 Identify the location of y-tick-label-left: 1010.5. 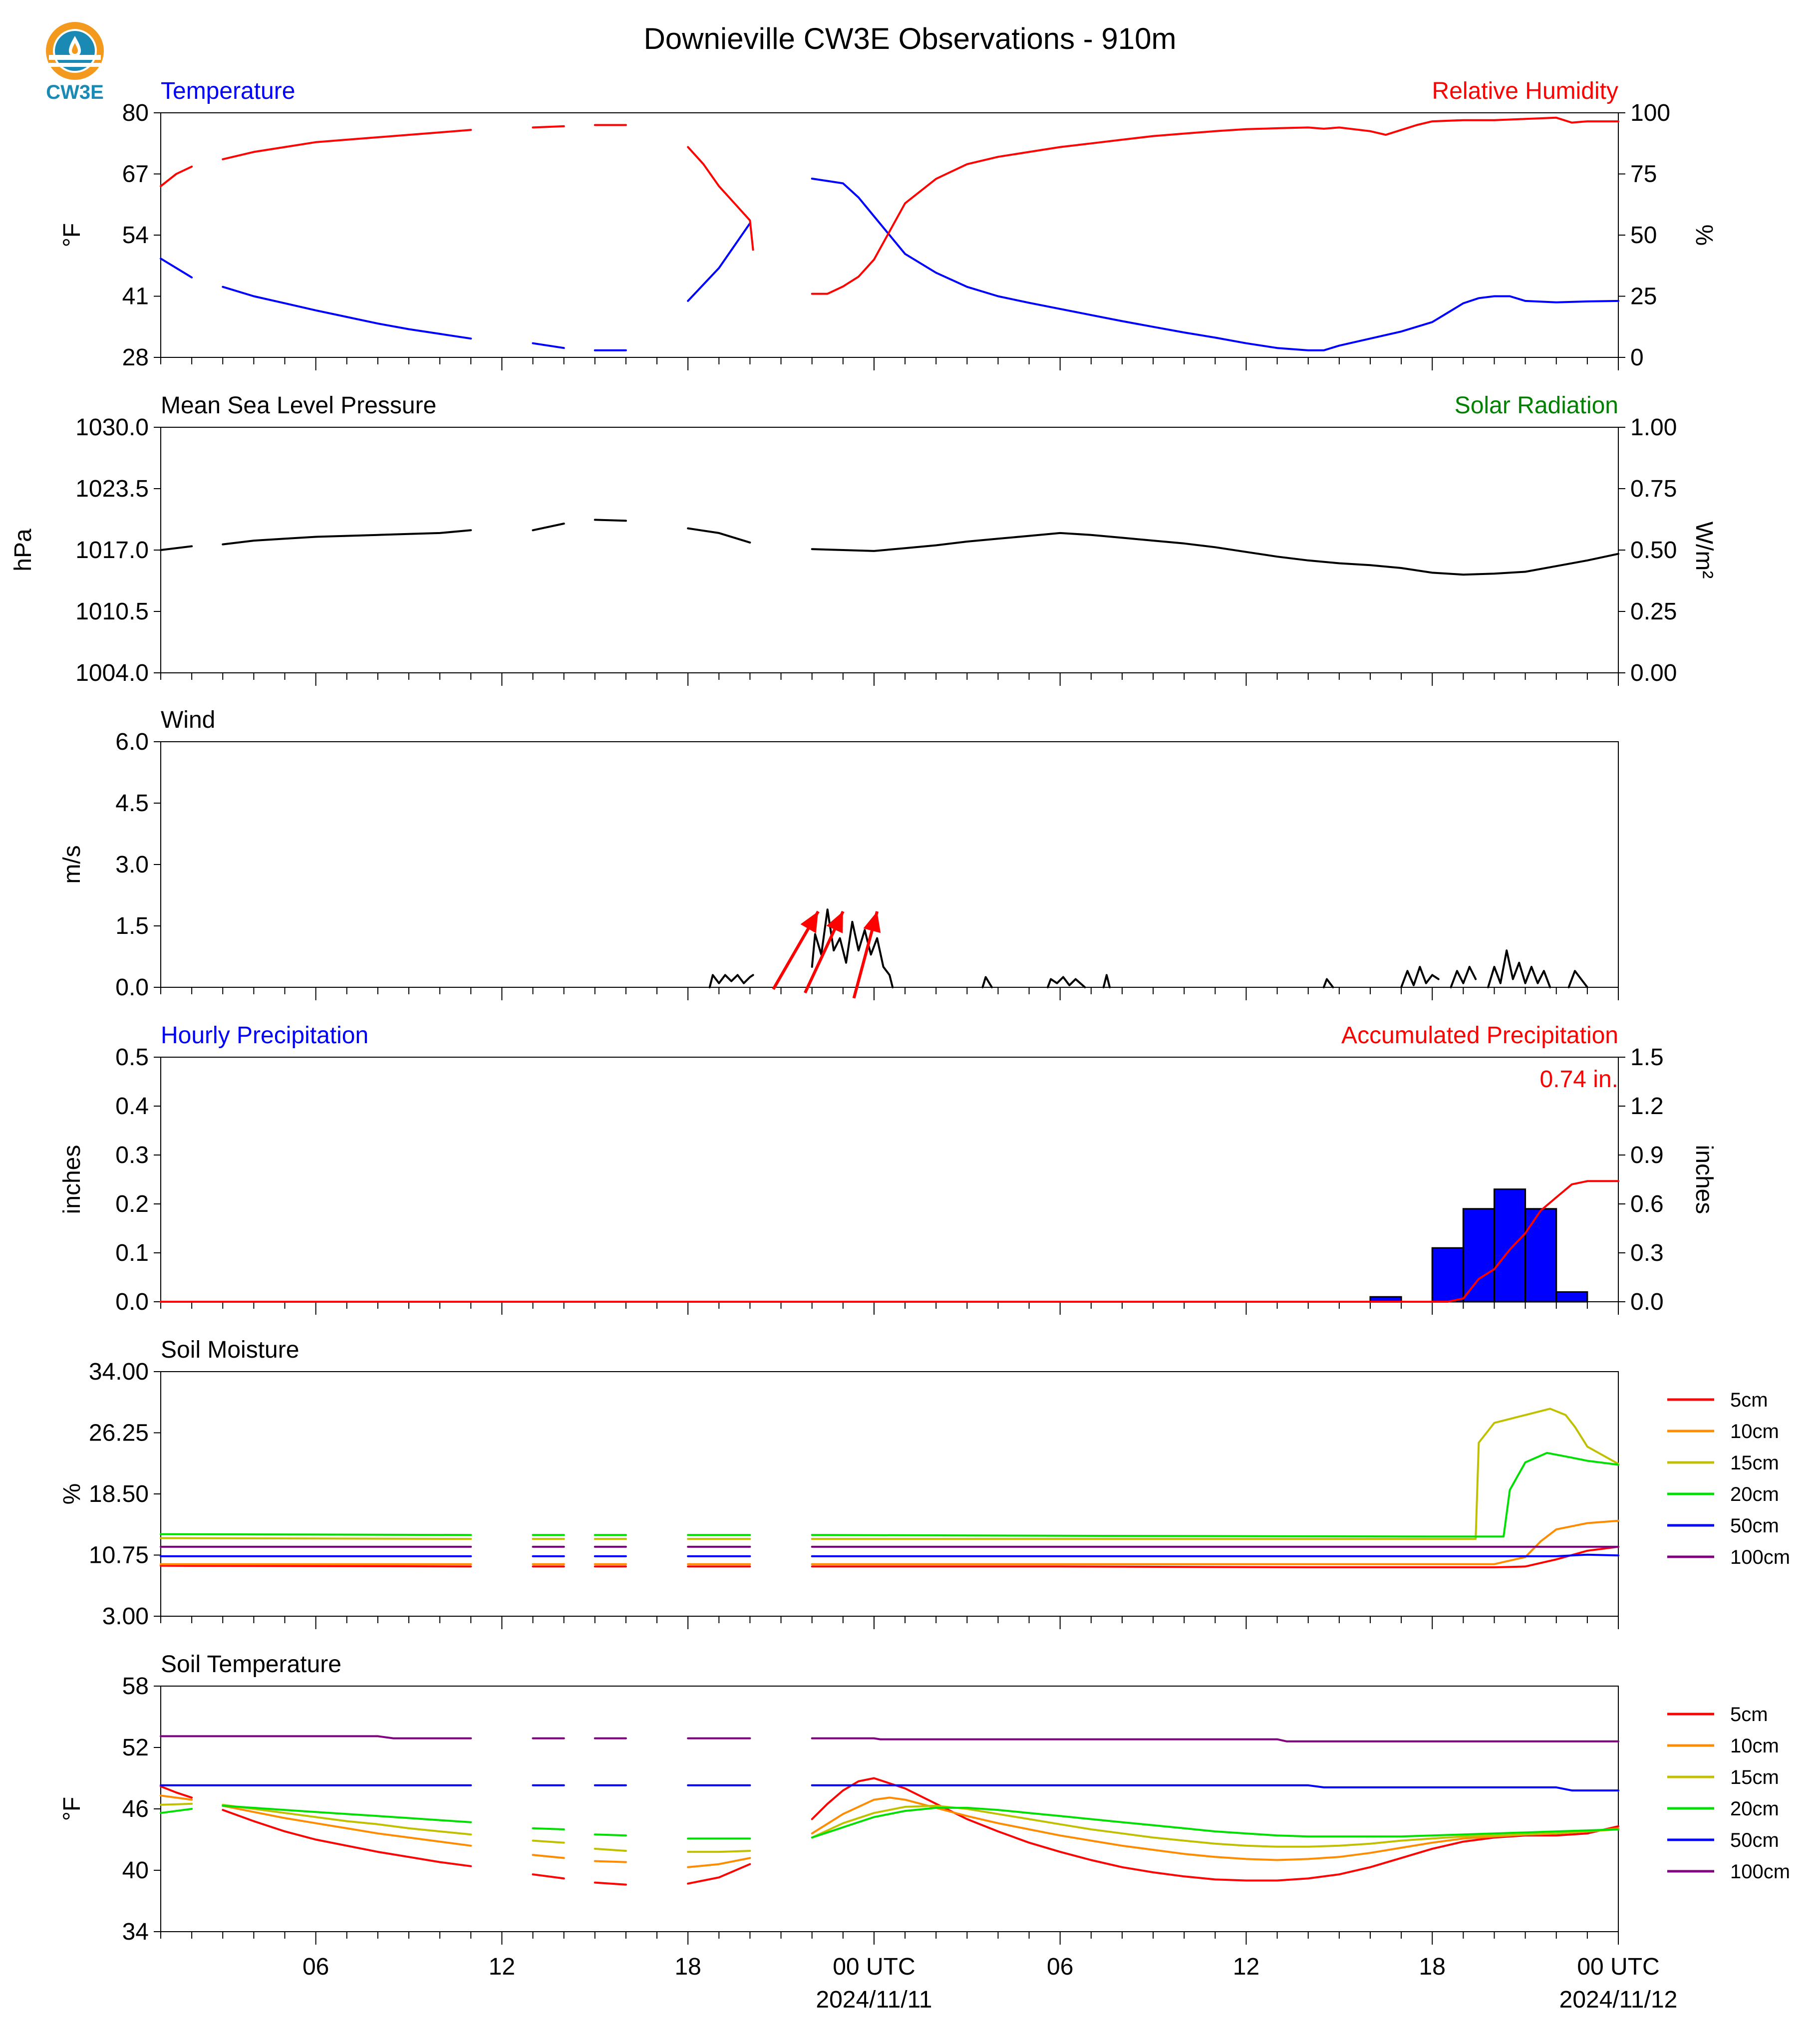
(112, 611).